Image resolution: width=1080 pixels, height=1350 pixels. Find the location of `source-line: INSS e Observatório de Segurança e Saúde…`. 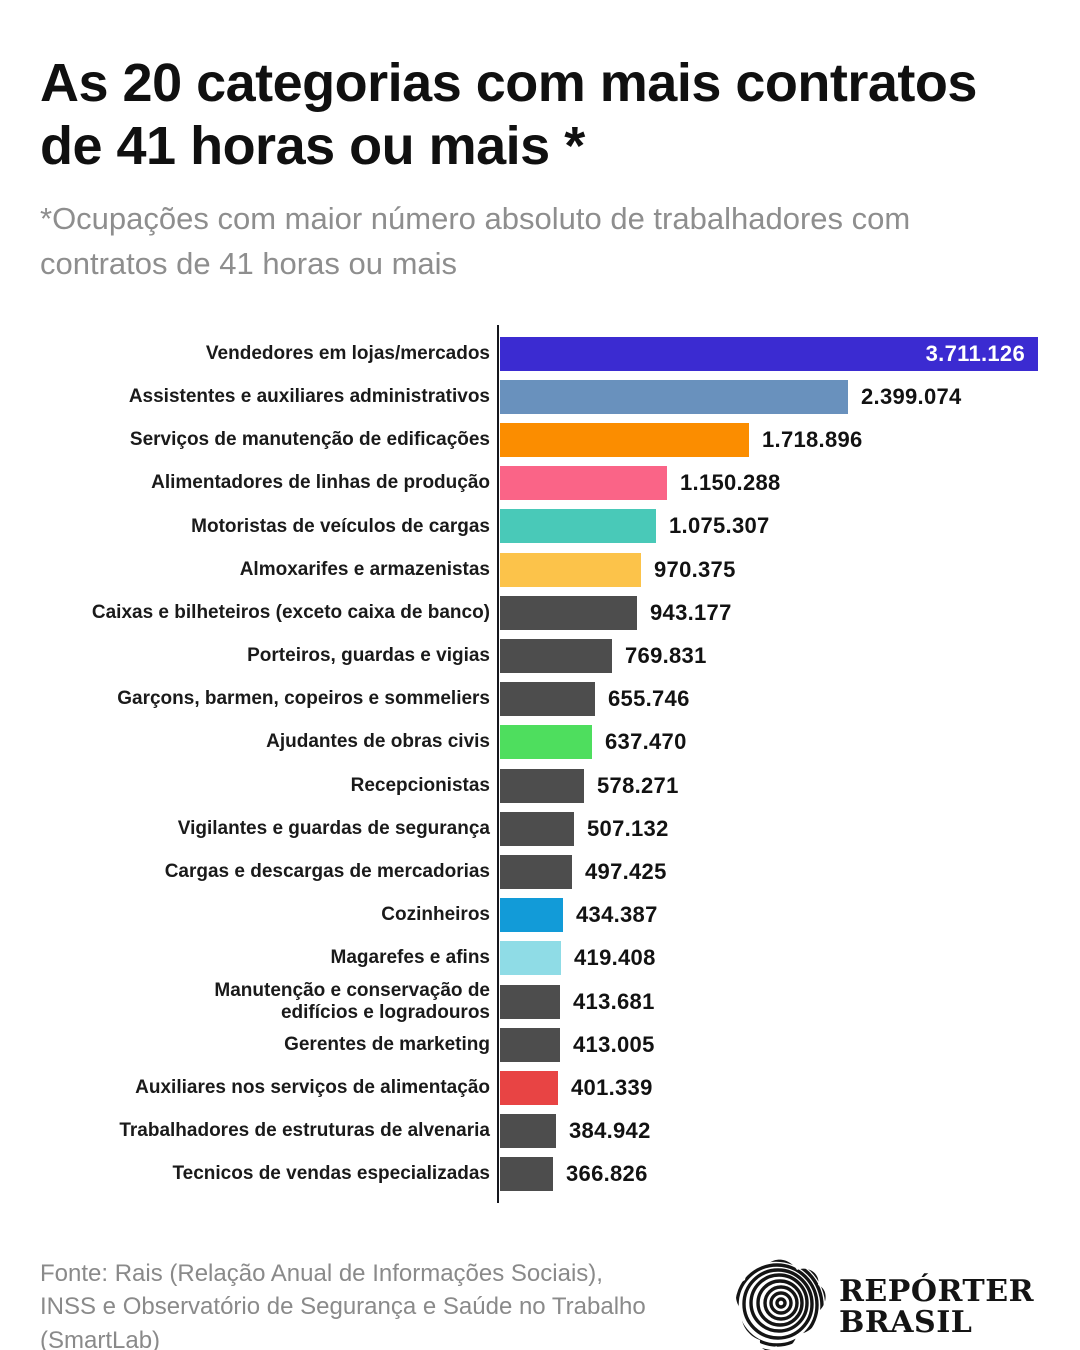

source-line: INSS e Observatório de Segurança e Saúde… is located at coordinates (343, 1321).